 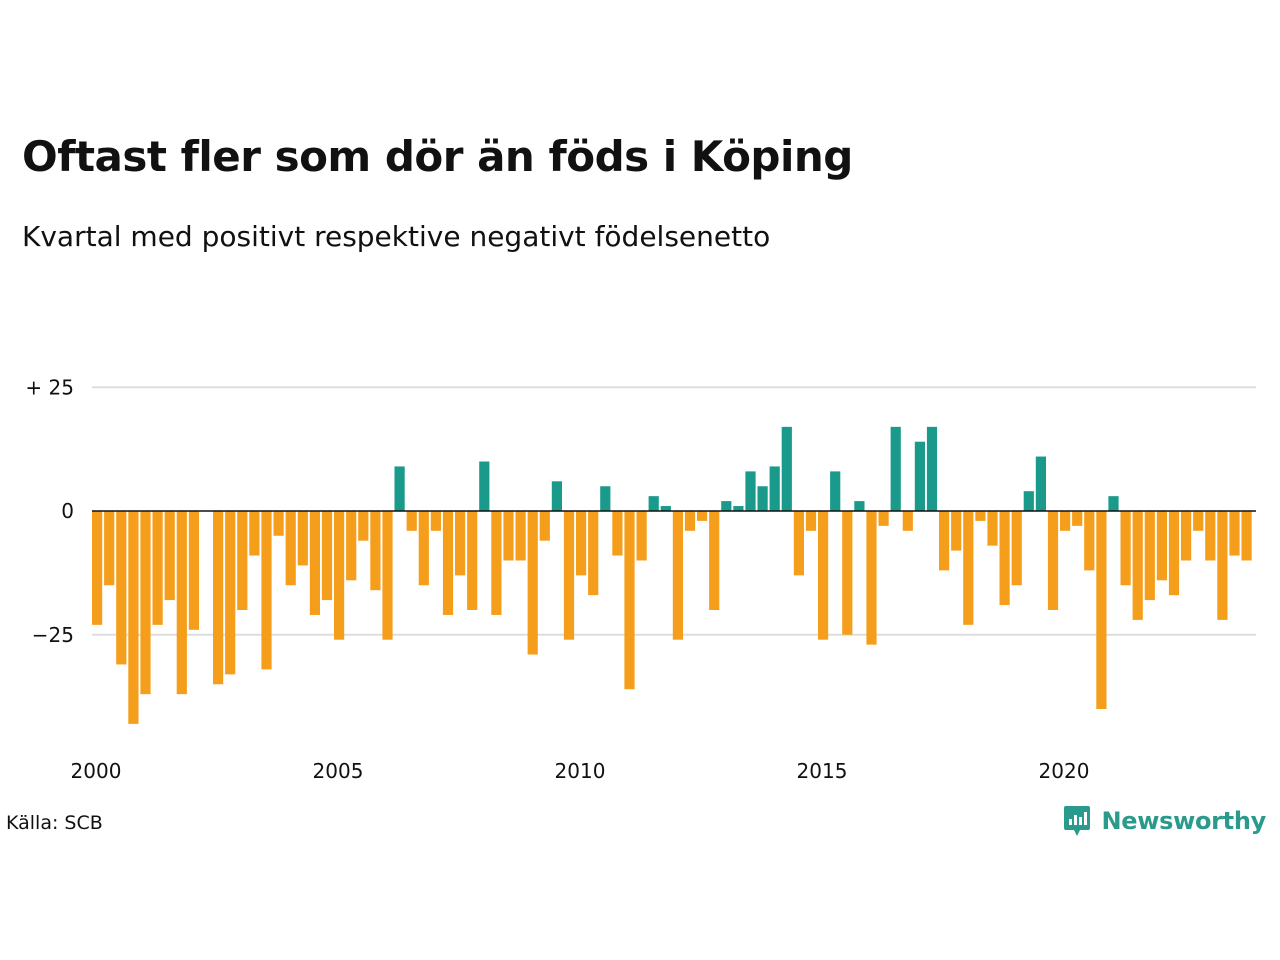 I want to click on source-note: Källa: SCB, so click(x=54, y=823).